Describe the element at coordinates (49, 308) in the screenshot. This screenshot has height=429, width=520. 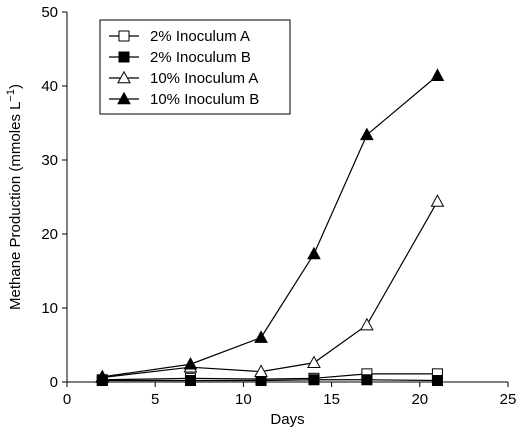
I see `y-tick-label: 10` at that location.